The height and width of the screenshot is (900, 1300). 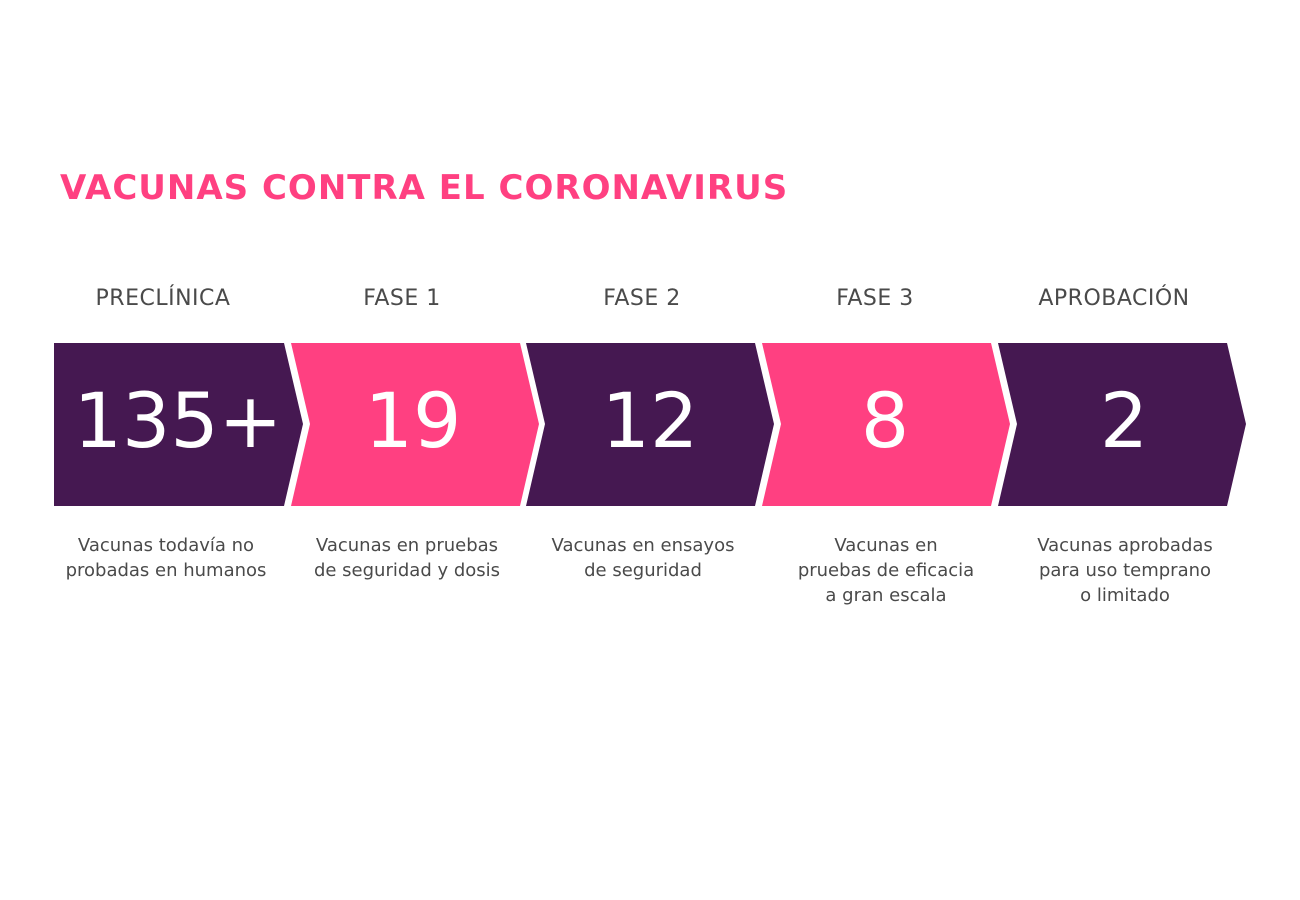 I want to click on stage-description-fase-2: Vacunas en ensayos de seguridad, so click(x=643, y=558).